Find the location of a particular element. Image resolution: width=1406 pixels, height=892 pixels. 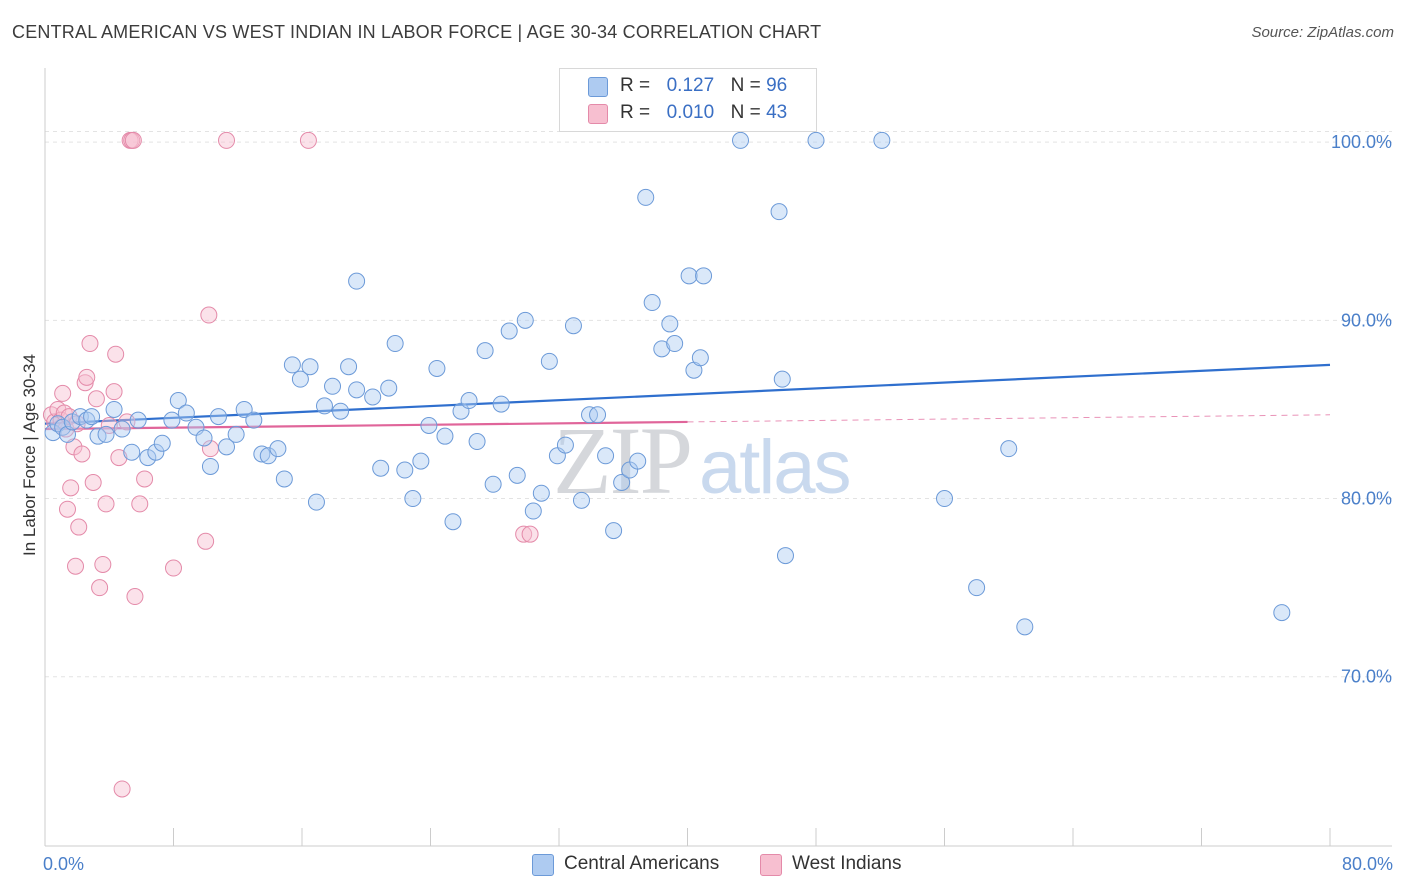

swatch-blue is located at coordinates (598, 87).